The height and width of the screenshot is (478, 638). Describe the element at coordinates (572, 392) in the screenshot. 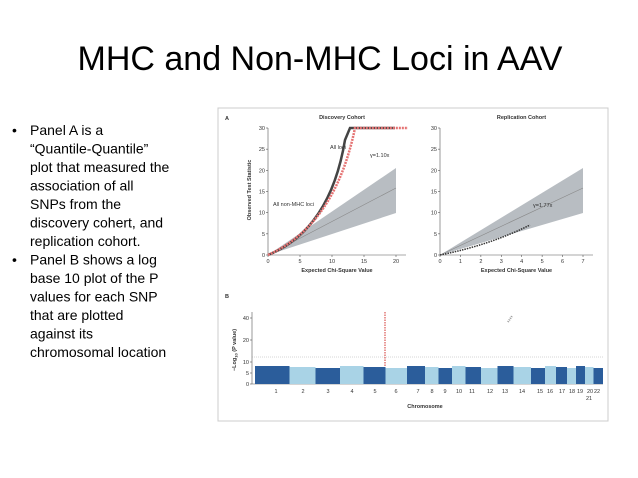

I see `x-tick-label: 18` at that location.